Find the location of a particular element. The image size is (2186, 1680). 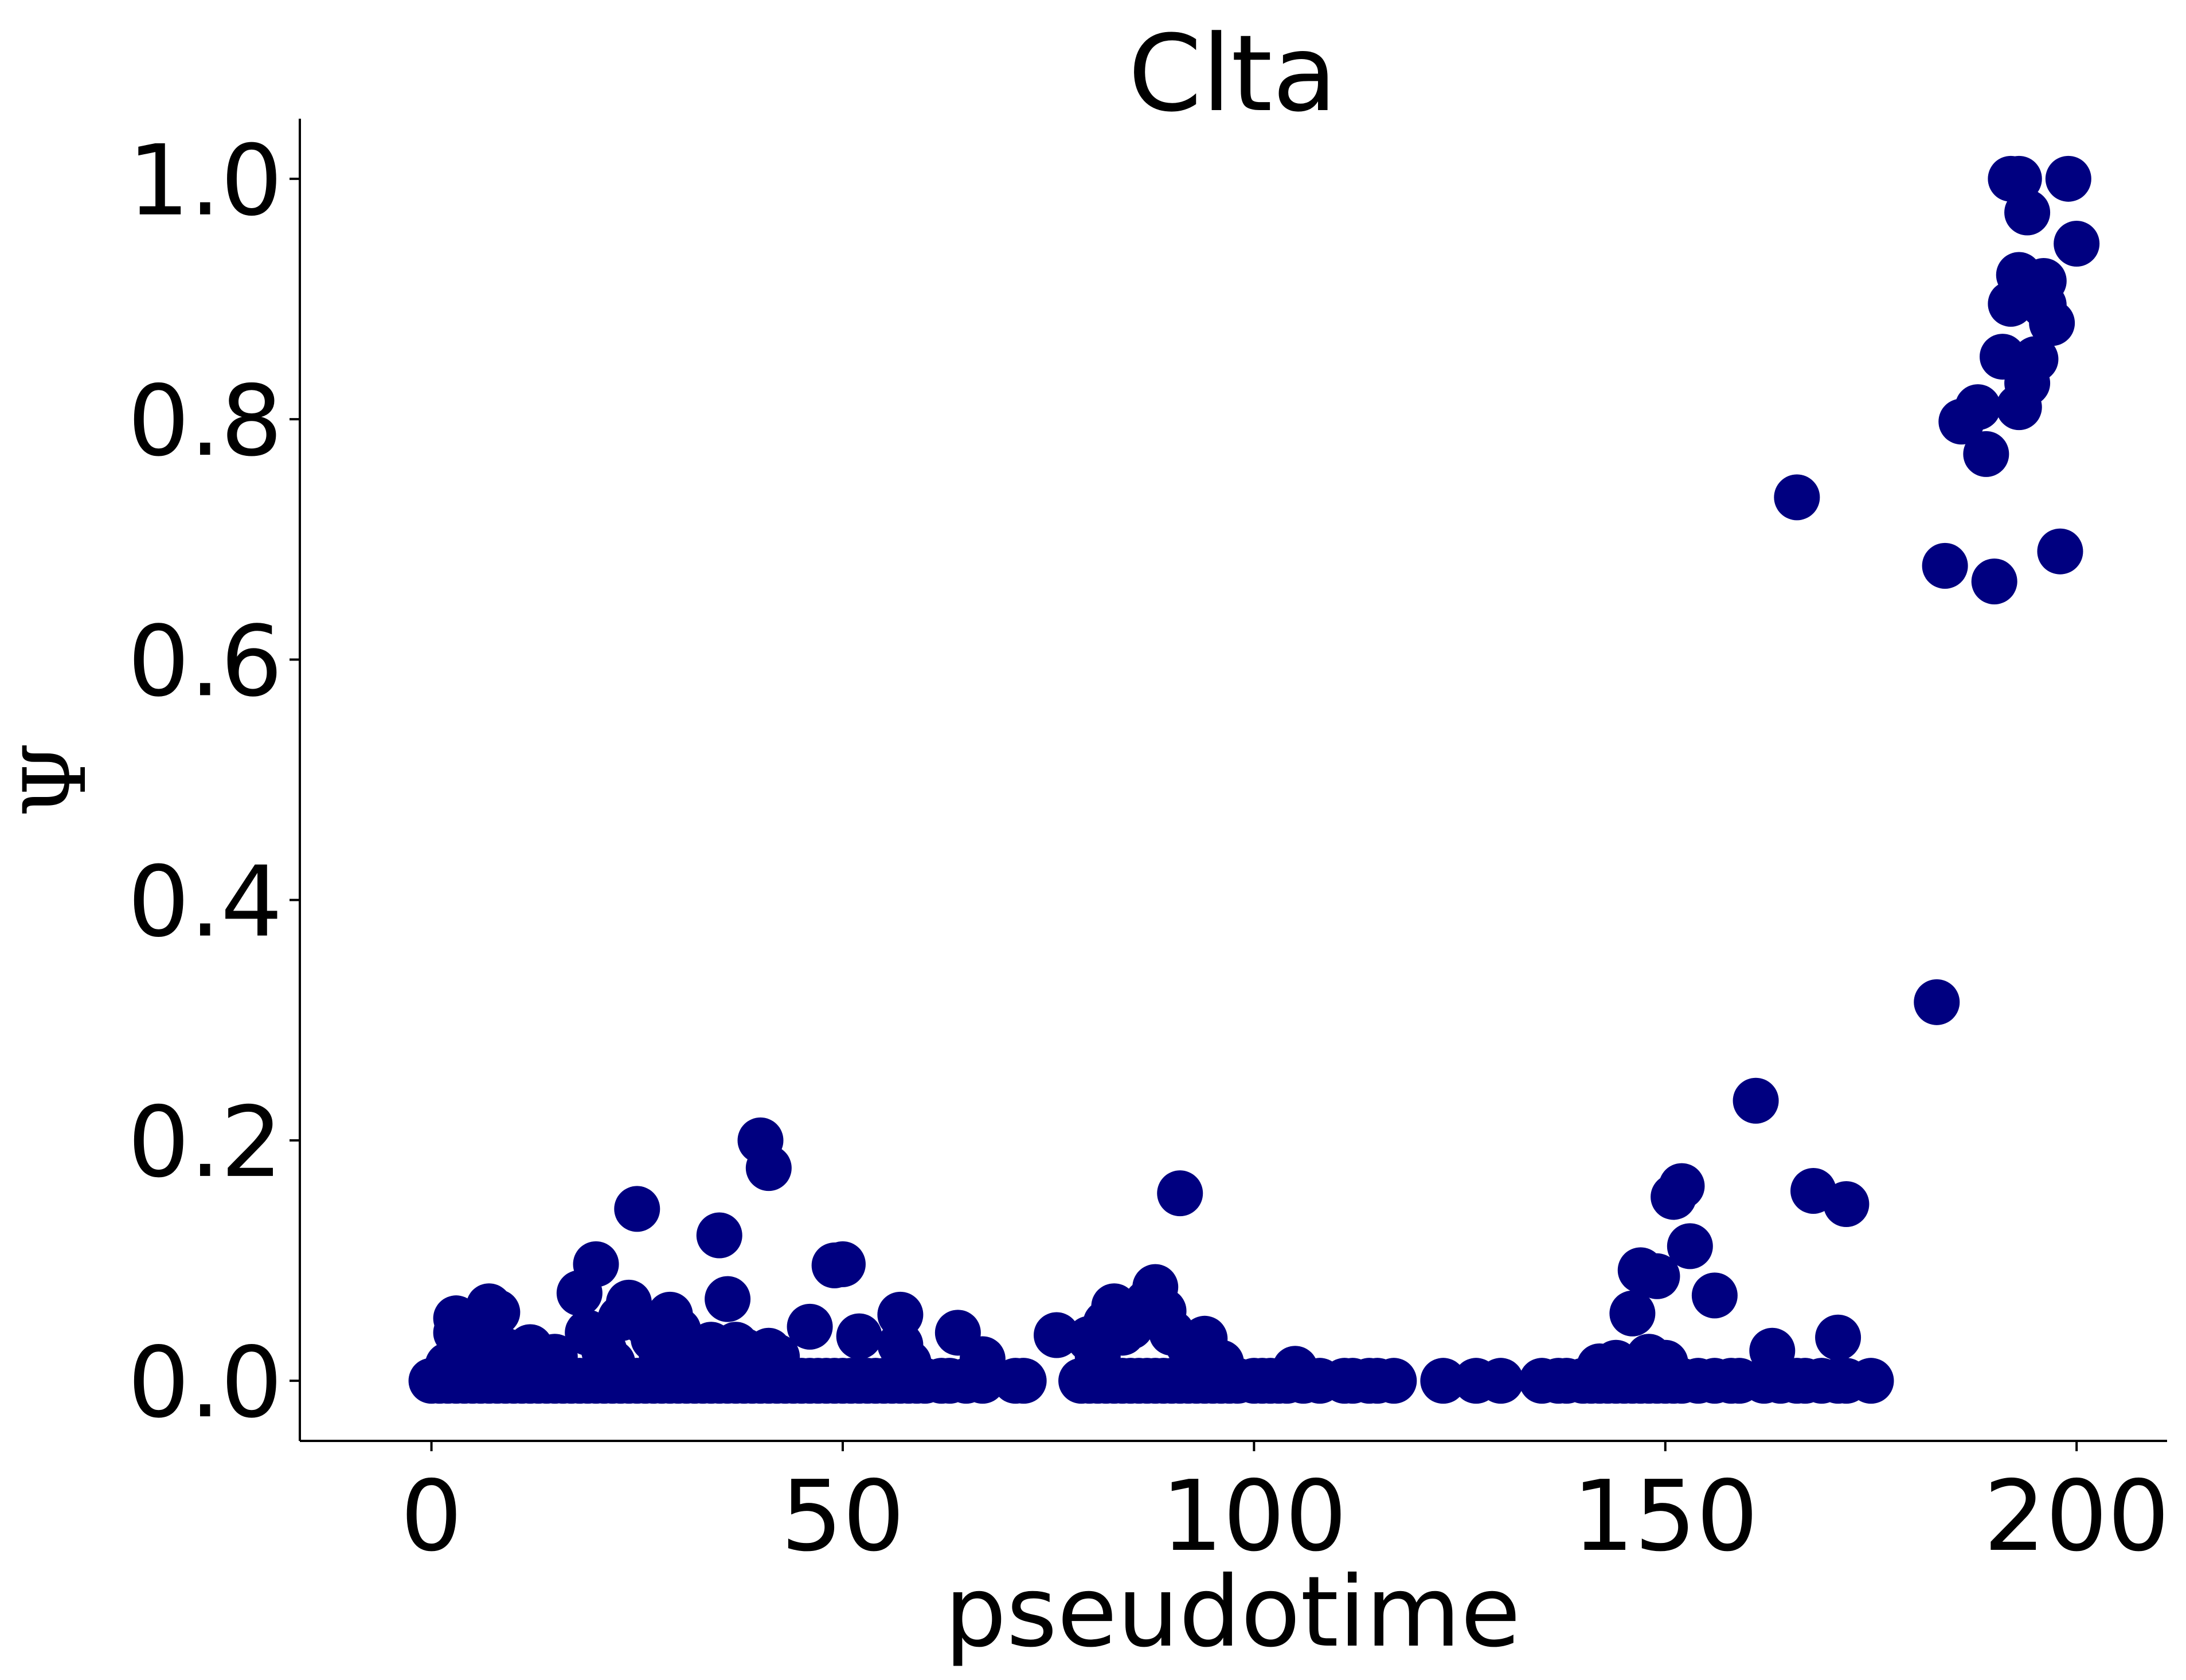

y-tick-label: 0.8 is located at coordinates (205, 421).